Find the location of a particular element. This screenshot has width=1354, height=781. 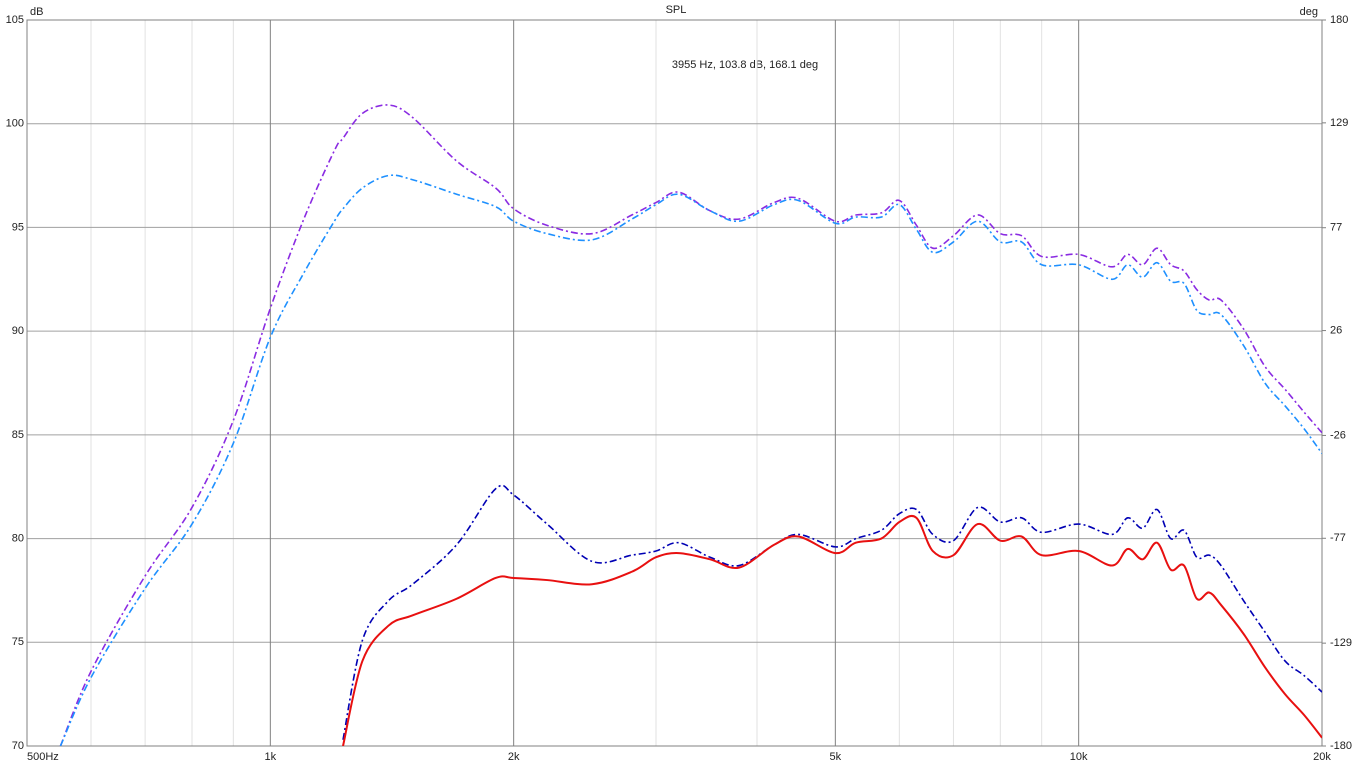

x-tick-label: 1k is located at coordinates (271, 757).